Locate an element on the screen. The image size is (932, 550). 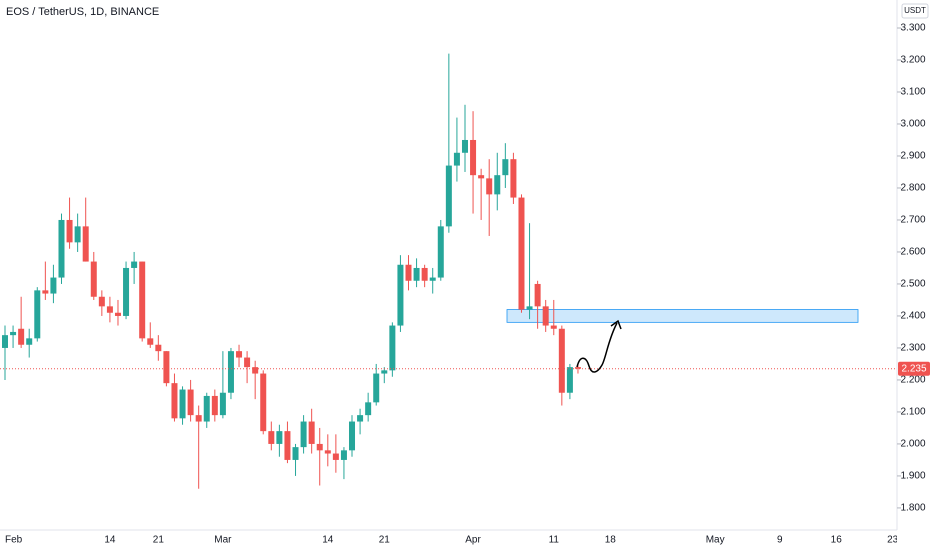
y-tick-label: 2.400 is located at coordinates (912, 316).